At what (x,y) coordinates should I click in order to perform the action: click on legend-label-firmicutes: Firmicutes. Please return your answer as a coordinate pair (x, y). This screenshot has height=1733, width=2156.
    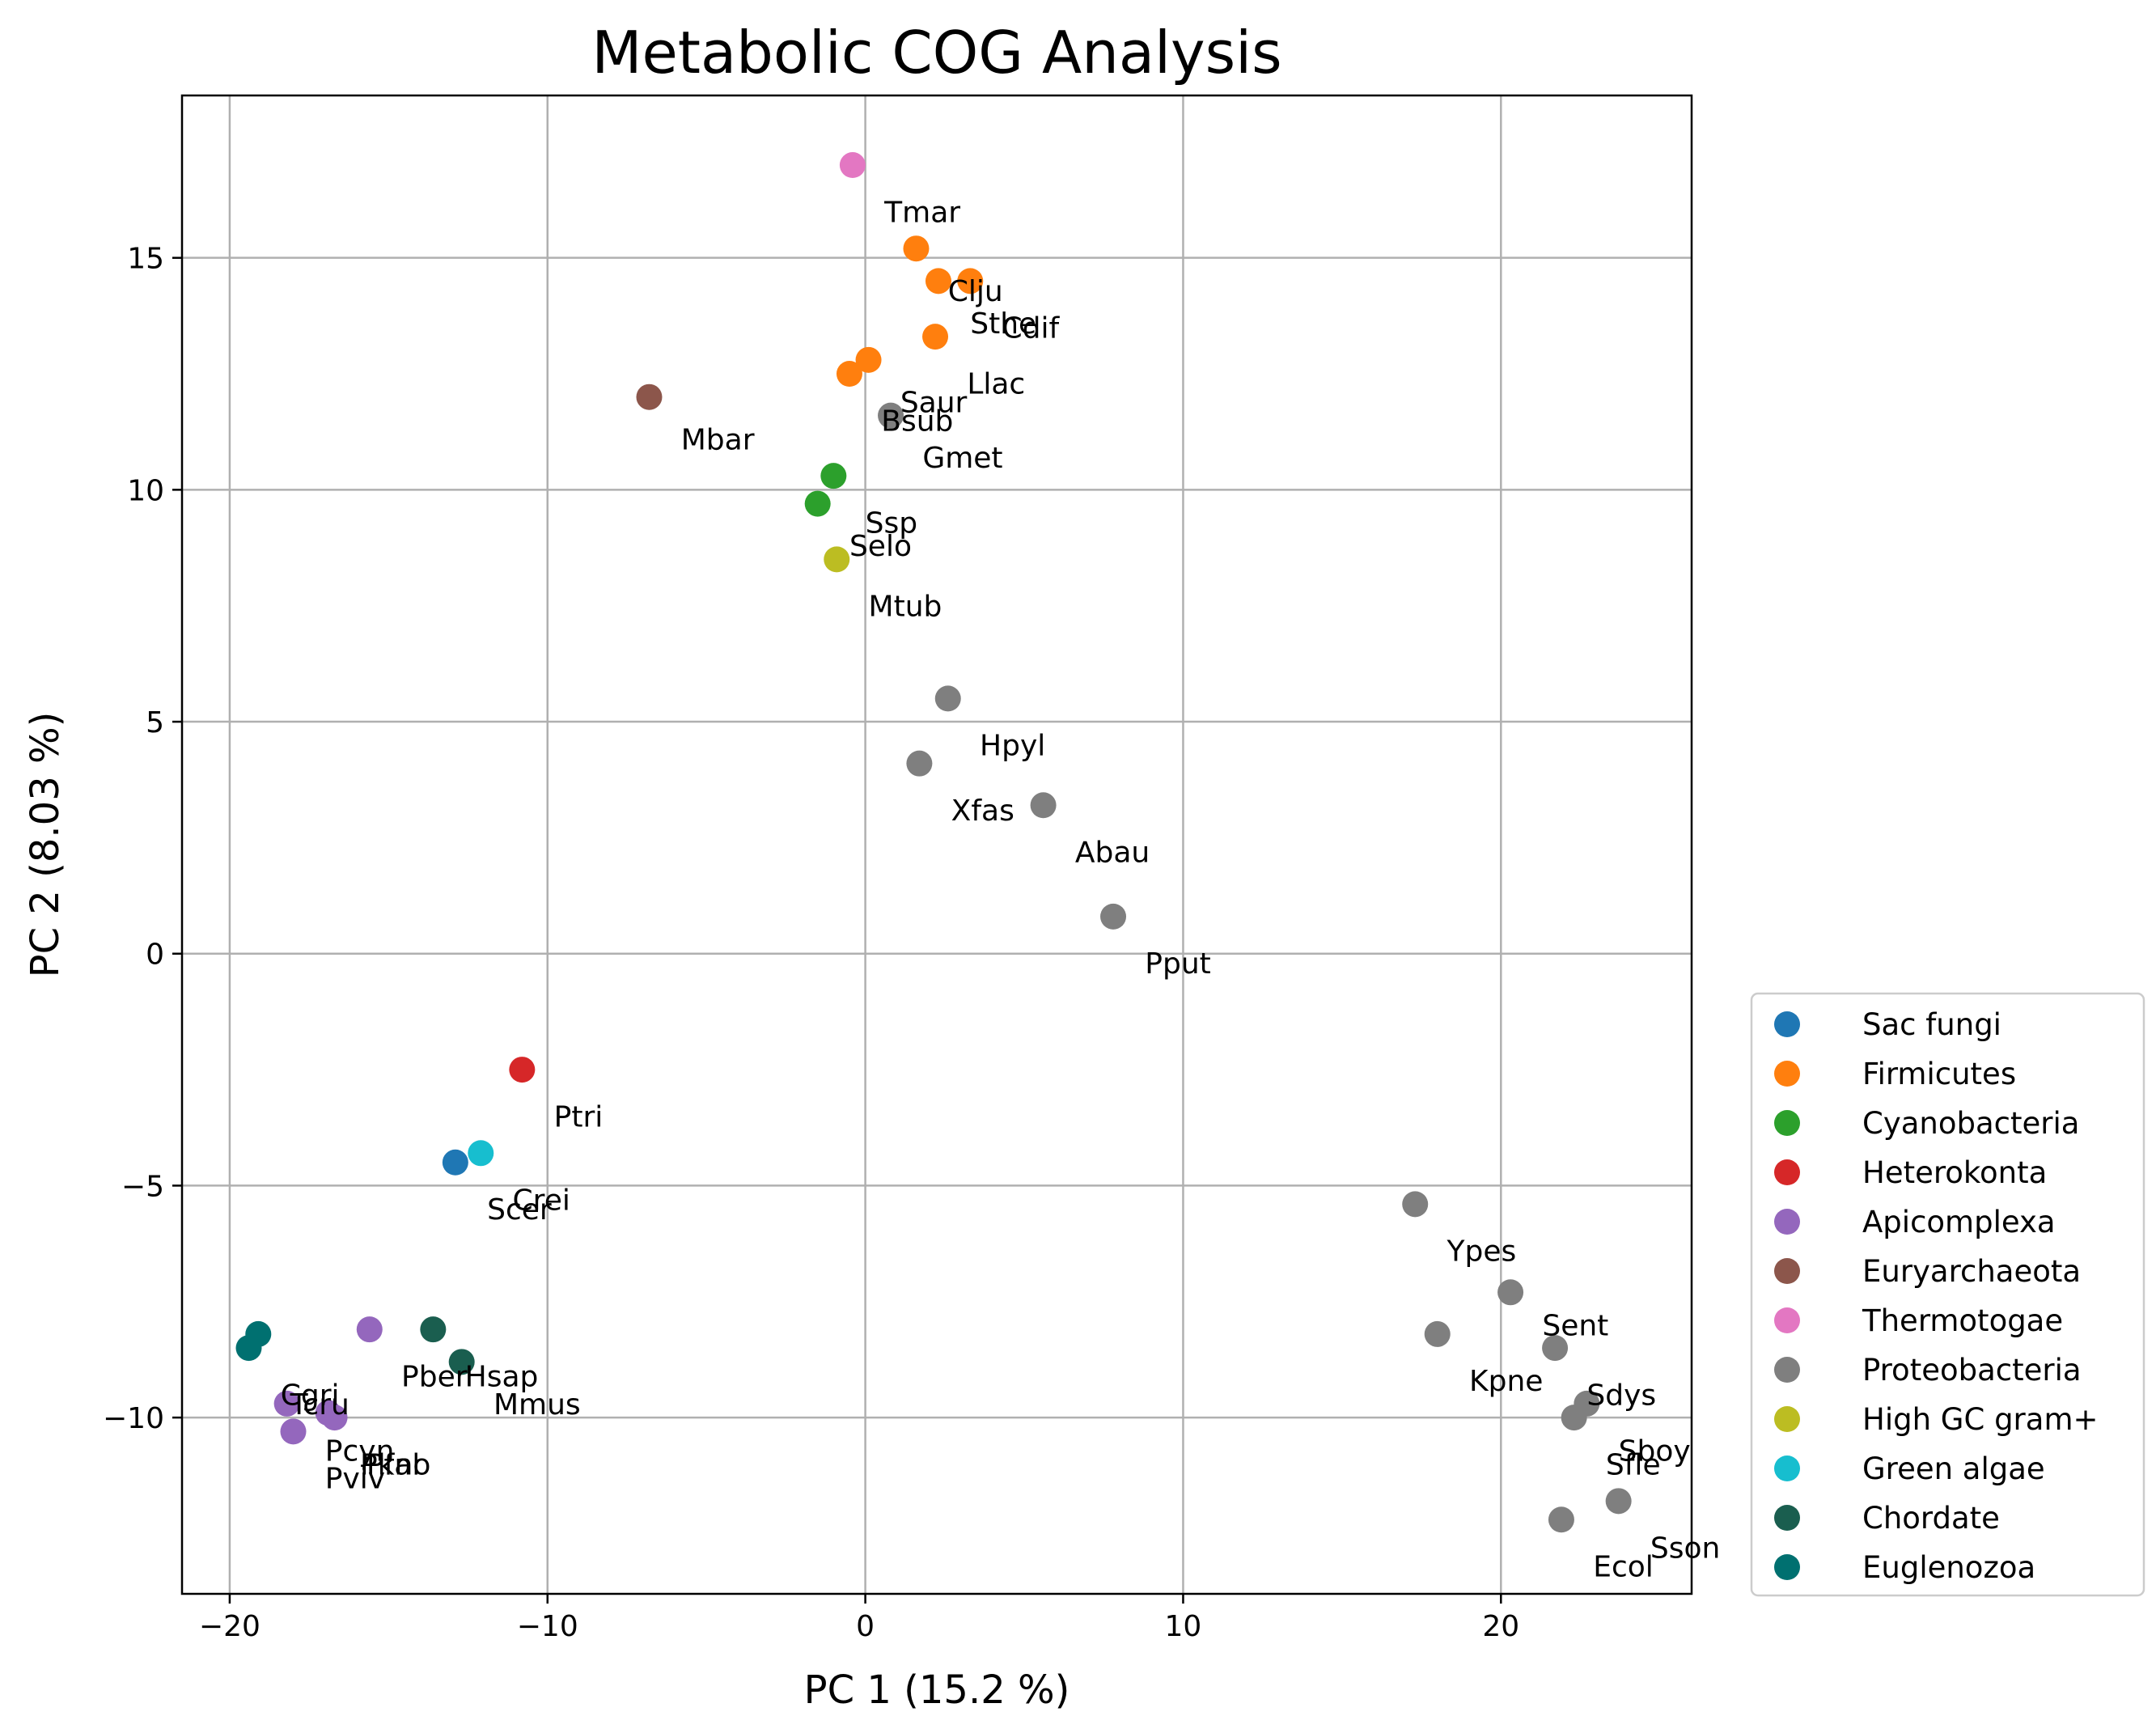
    Looking at the image, I should click on (1939, 1074).